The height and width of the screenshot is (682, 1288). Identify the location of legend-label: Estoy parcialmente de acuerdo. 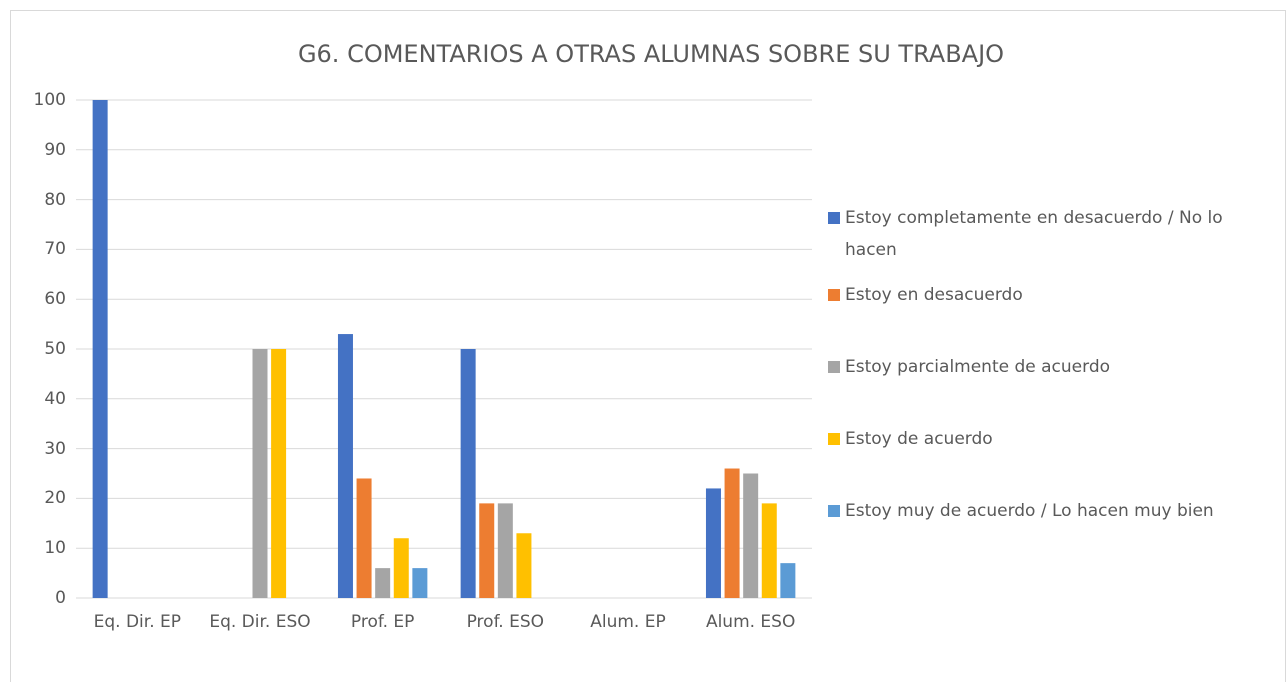
(978, 367).